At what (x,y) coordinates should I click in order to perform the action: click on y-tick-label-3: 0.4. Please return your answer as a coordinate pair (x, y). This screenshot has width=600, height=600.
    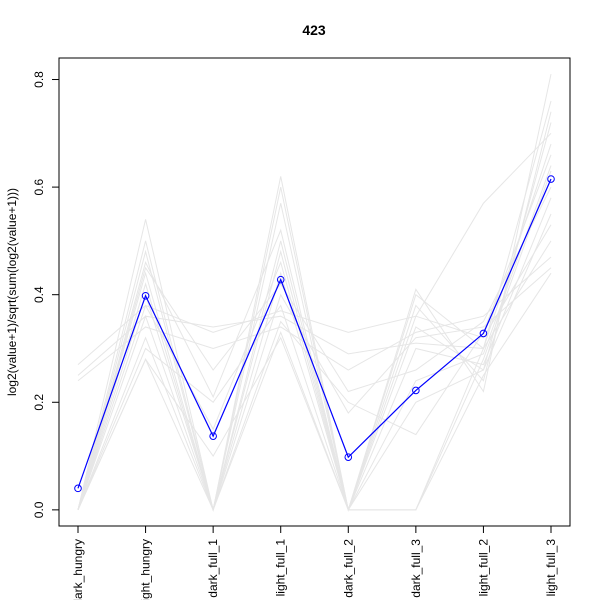
    Looking at the image, I should click on (39, 294).